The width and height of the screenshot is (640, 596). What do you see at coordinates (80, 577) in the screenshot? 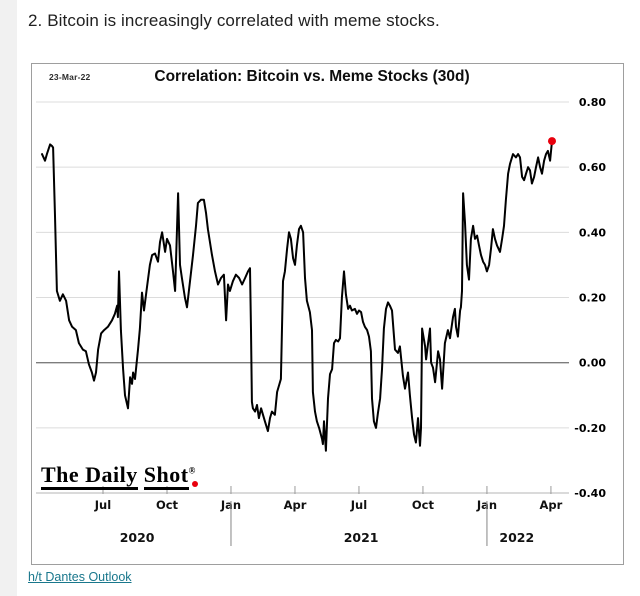
I see `credit-link: h/t Dantes Outlook` at bounding box center [80, 577].